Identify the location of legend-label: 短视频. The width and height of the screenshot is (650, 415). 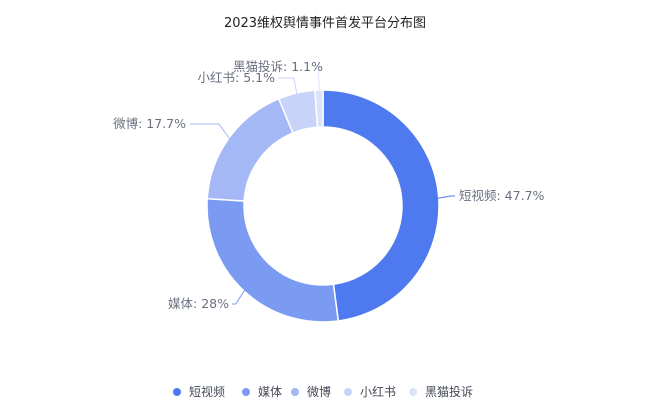
(207, 391).